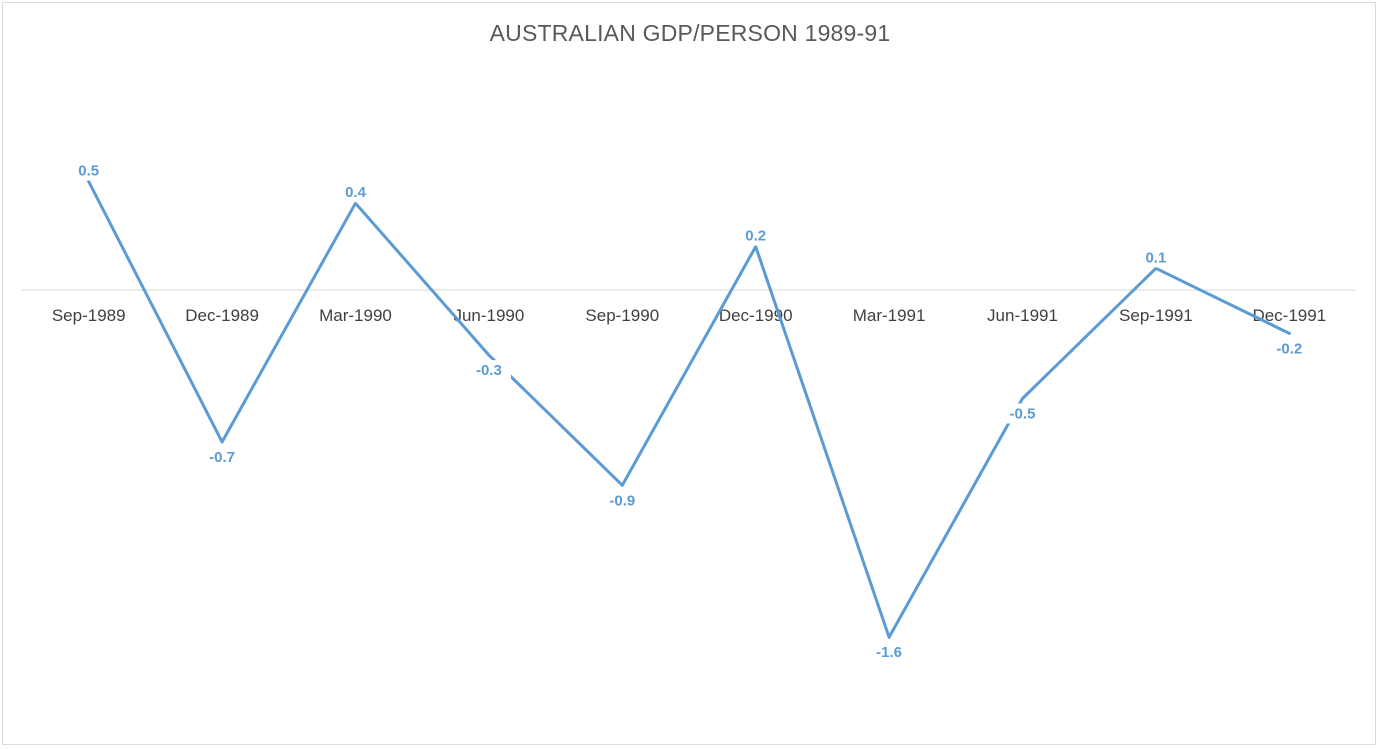 This screenshot has height=749, width=1380. Describe the element at coordinates (690, 33) in the screenshot. I see `chart-title: AUSTRALIAN GDP/PERSON 1989-91` at that location.